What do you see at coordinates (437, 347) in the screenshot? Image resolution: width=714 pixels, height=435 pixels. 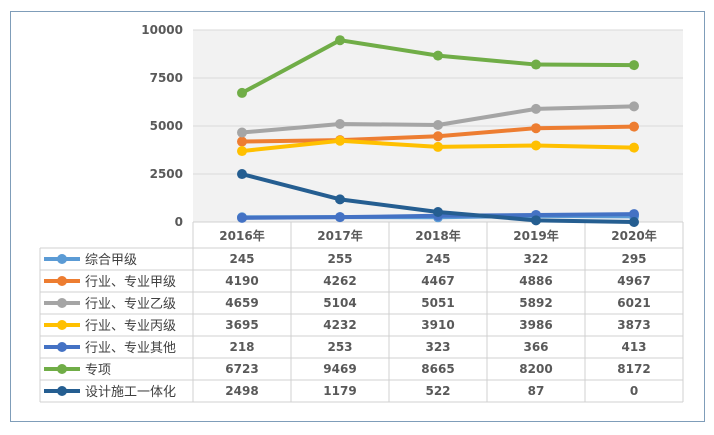 I see `data-table-value: 323` at bounding box center [437, 347].